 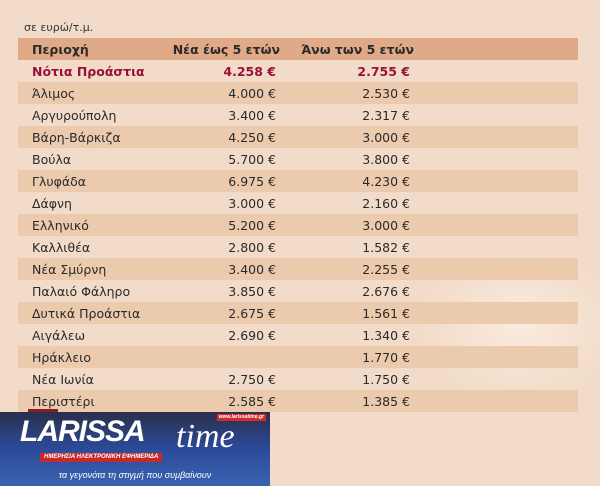 What do you see at coordinates (298, 401) in the screenshot?
I see `table-row: Περιστέρι 2.585 € 1.385 €` at bounding box center [298, 401].